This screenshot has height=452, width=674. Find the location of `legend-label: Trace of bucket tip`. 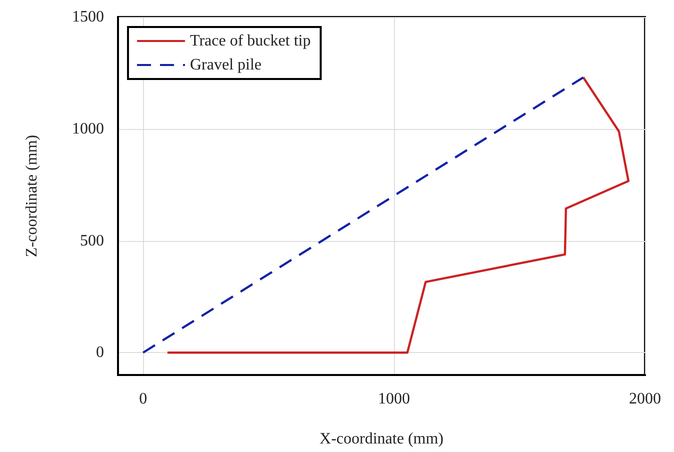

legend-label: Trace of bucket tip is located at coordinates (250, 41).